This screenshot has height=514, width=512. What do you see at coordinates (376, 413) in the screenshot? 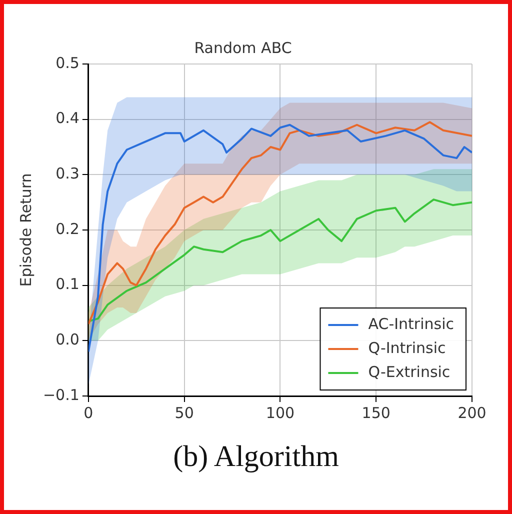
I see `x-tick-label: 150` at bounding box center [376, 413].